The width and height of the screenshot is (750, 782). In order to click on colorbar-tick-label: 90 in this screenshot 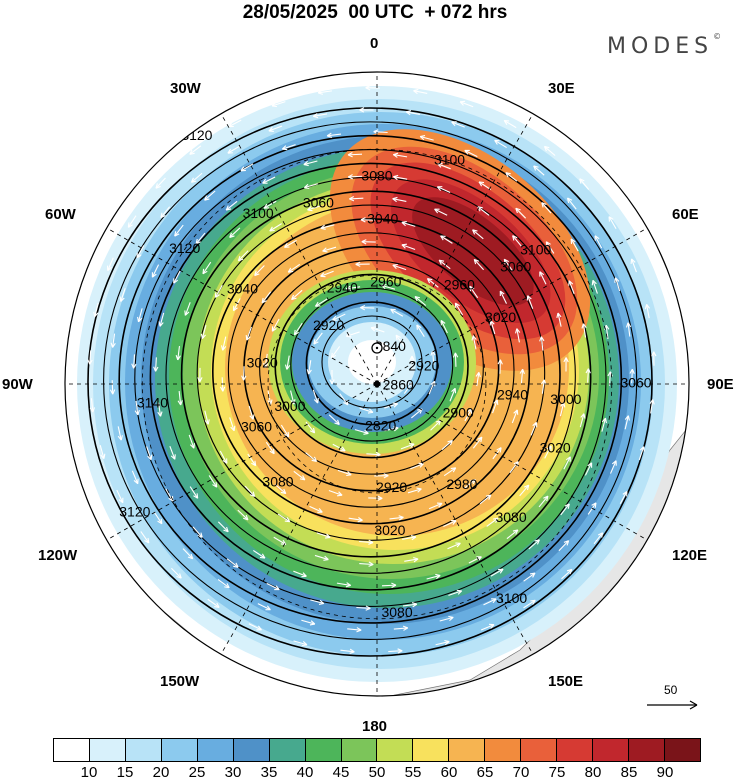, I will do `click(665, 772)`.